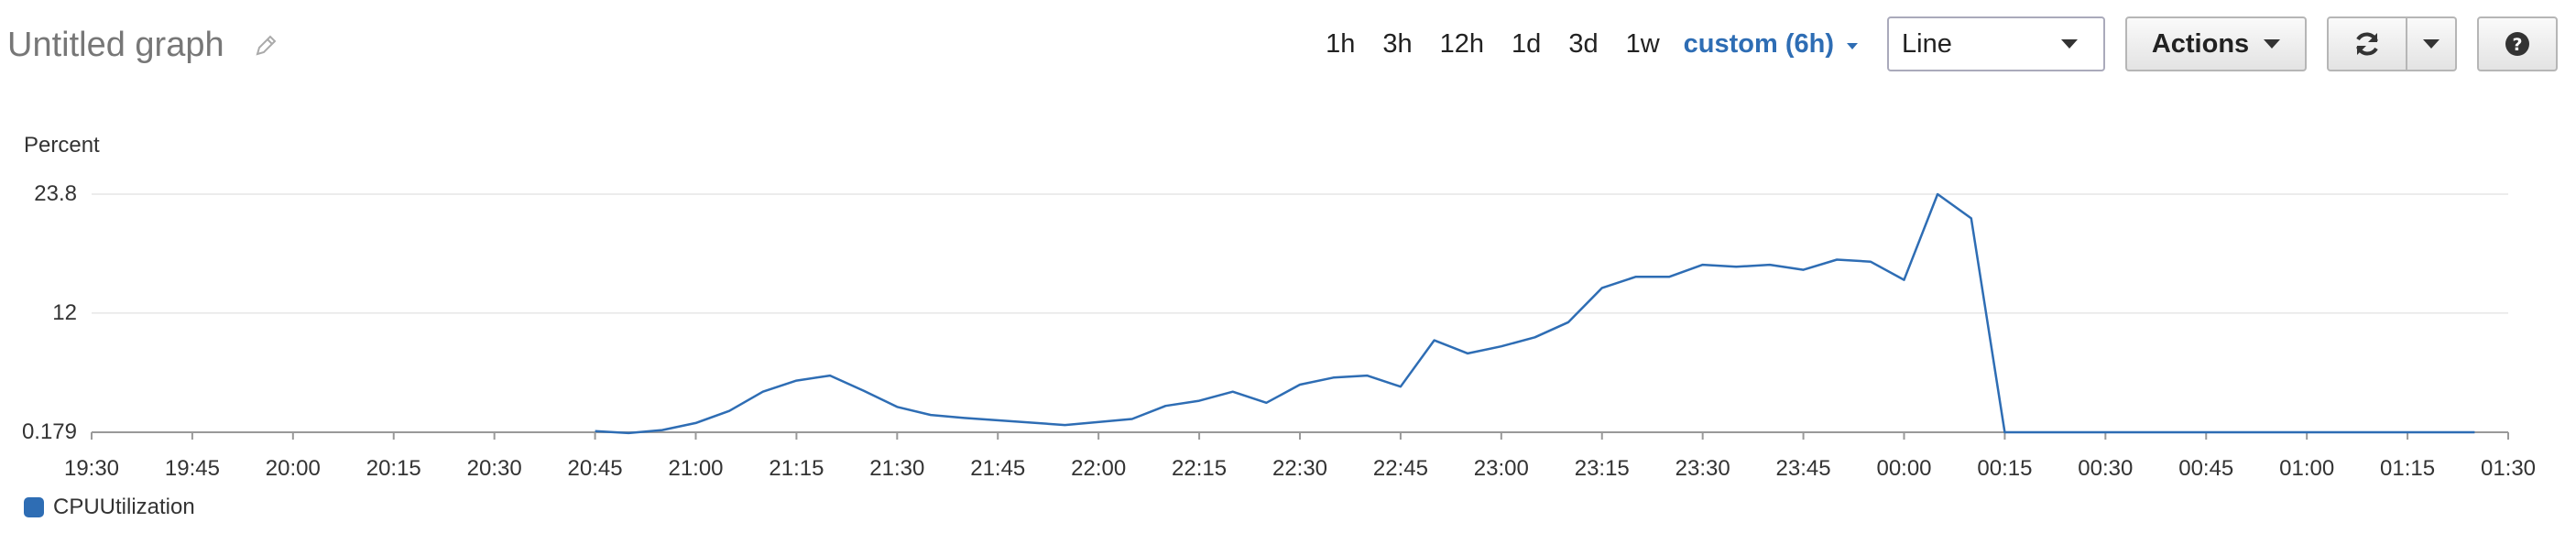 The width and height of the screenshot is (2576, 533). Describe the element at coordinates (696, 468) in the screenshot. I see `x-tick-label: 21:00` at that location.